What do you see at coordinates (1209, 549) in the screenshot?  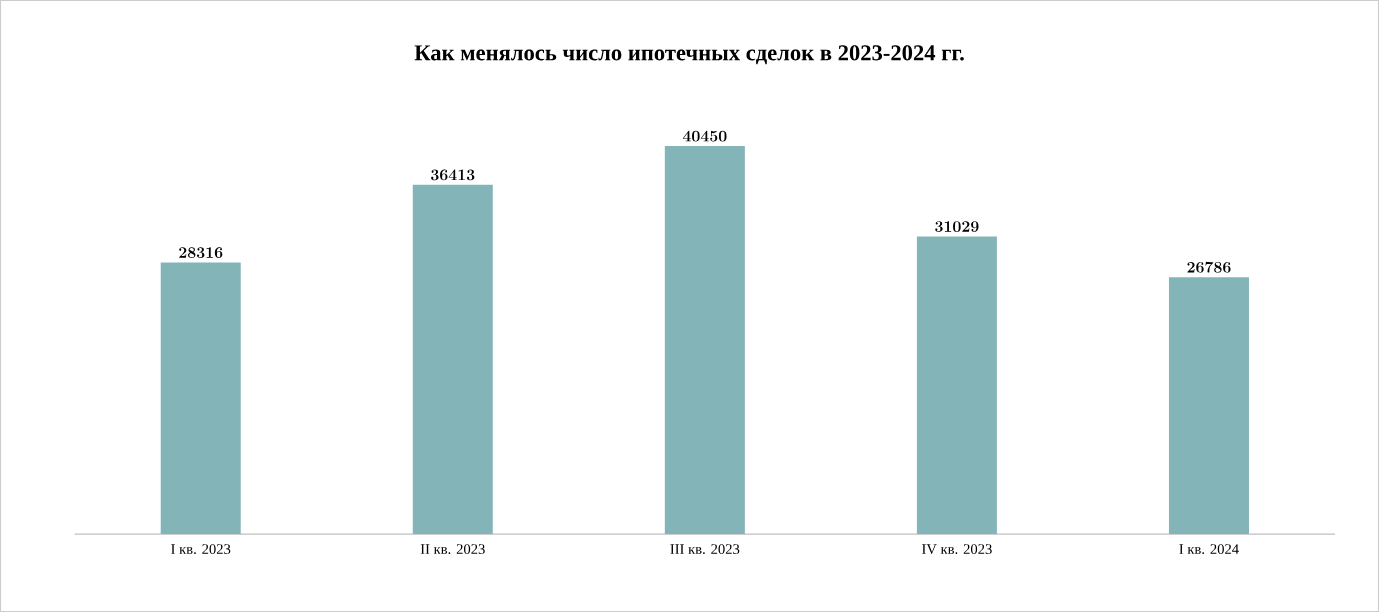 I see `x-tick-label: I кв. 2024` at bounding box center [1209, 549].